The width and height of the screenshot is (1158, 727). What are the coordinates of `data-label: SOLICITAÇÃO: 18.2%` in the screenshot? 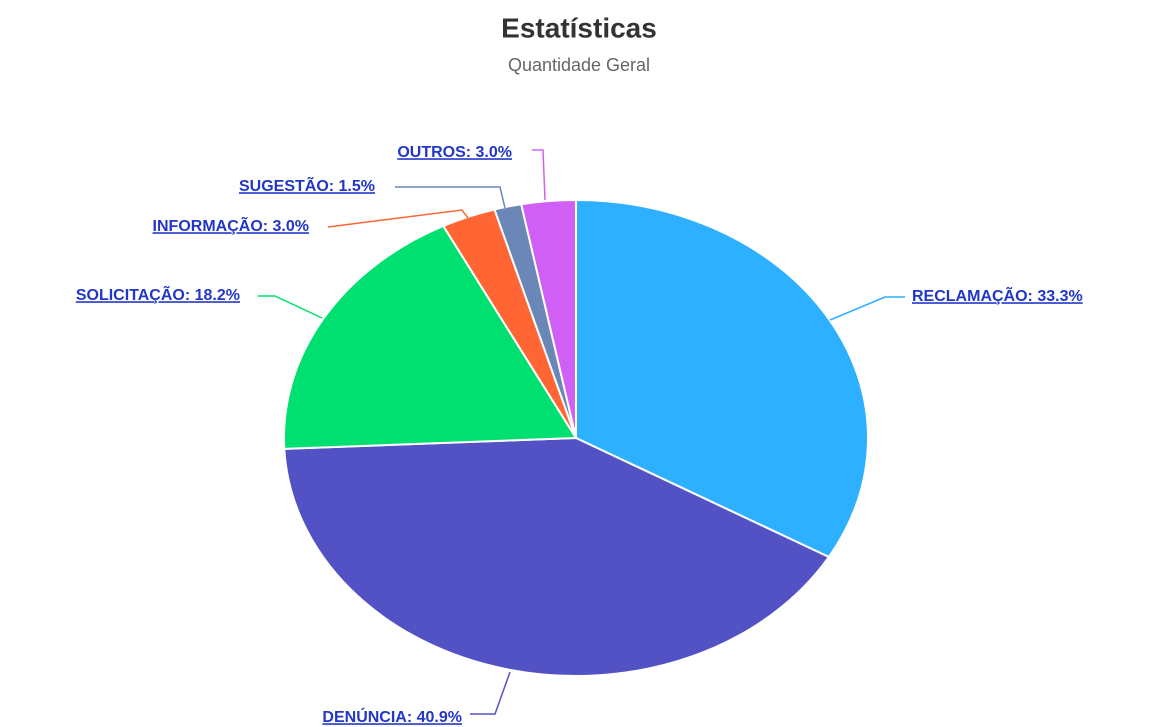 It's located at (158, 294).